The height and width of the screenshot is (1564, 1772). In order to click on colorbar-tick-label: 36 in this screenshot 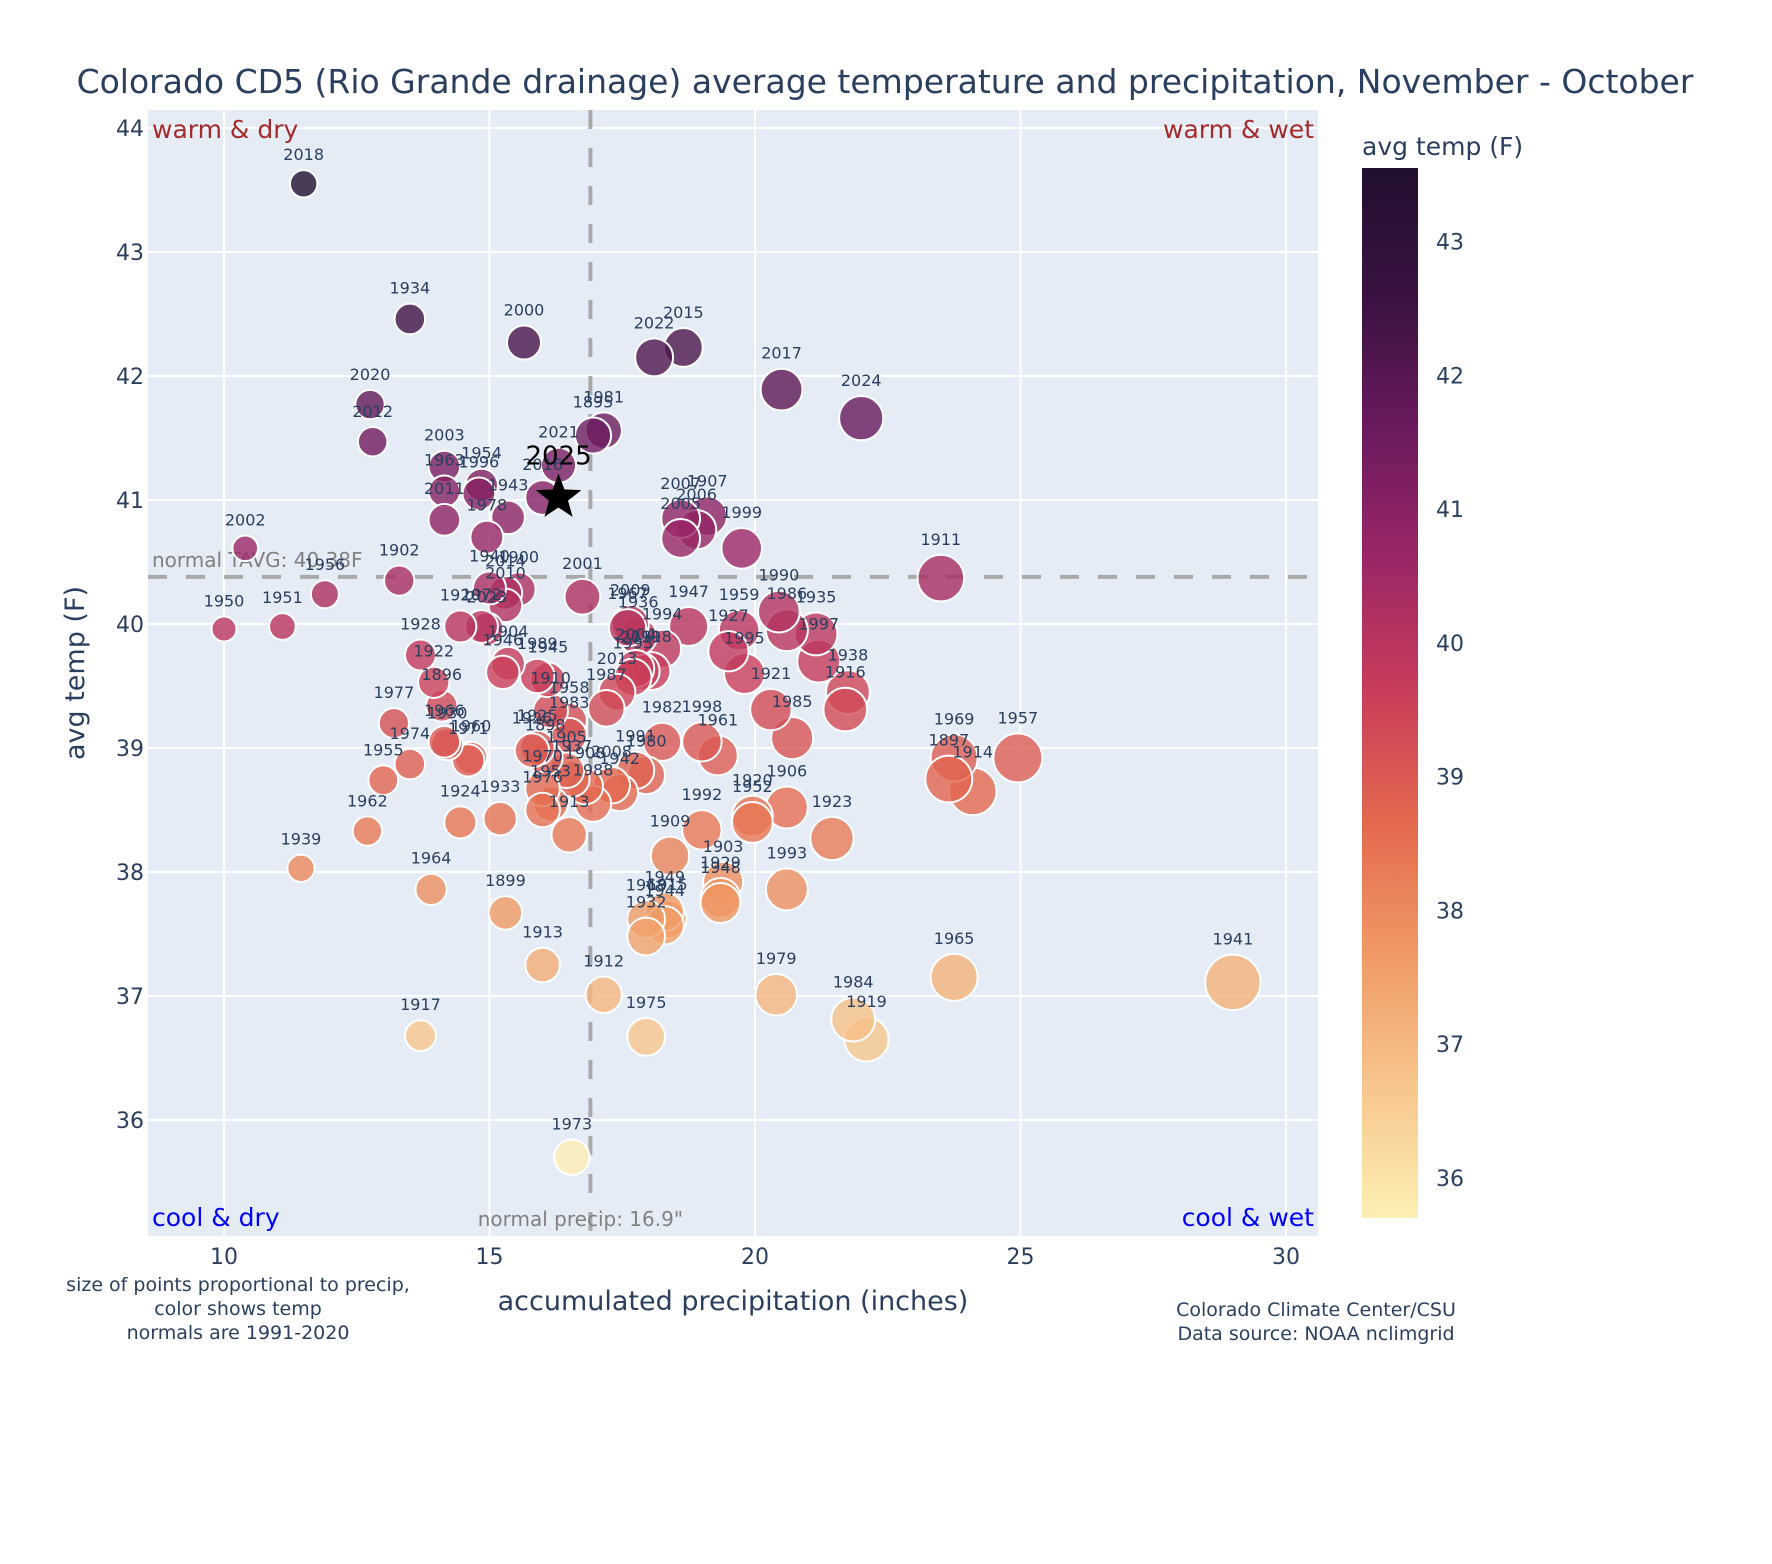, I will do `click(1450, 1179)`.